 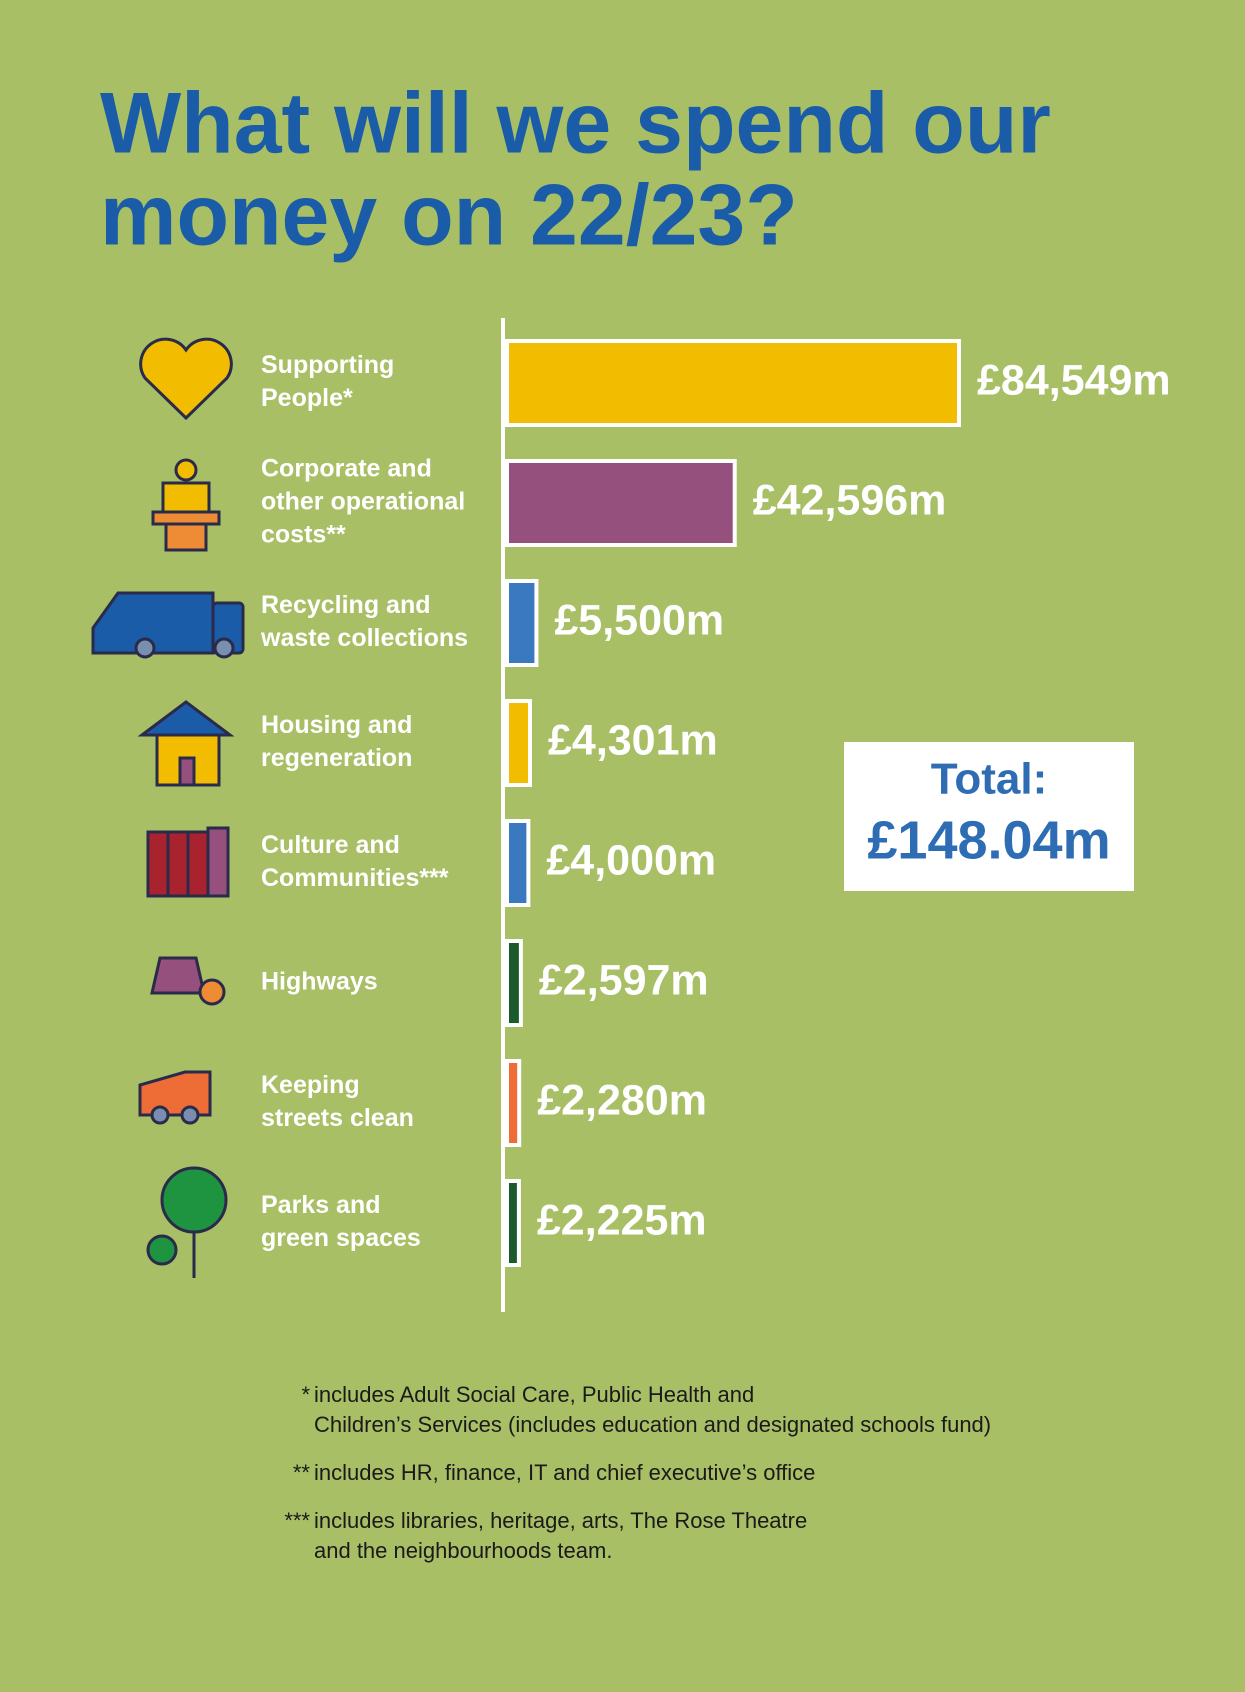 What do you see at coordinates (186, 537) in the screenshot?
I see `icon-podium-base` at bounding box center [186, 537].